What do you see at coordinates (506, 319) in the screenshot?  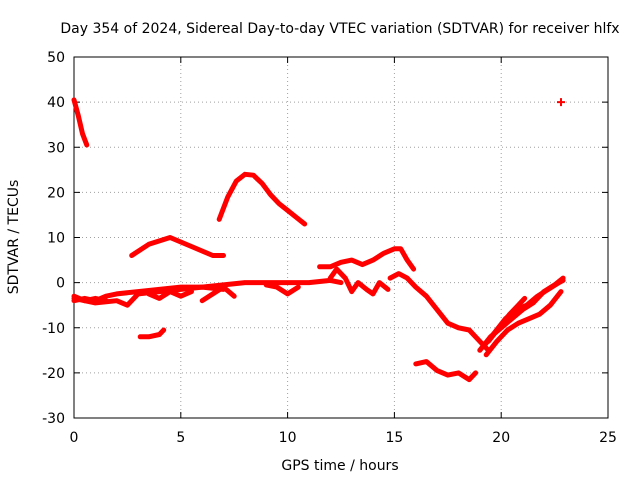 I see `series-arc-19-21-rise-d` at bounding box center [506, 319].